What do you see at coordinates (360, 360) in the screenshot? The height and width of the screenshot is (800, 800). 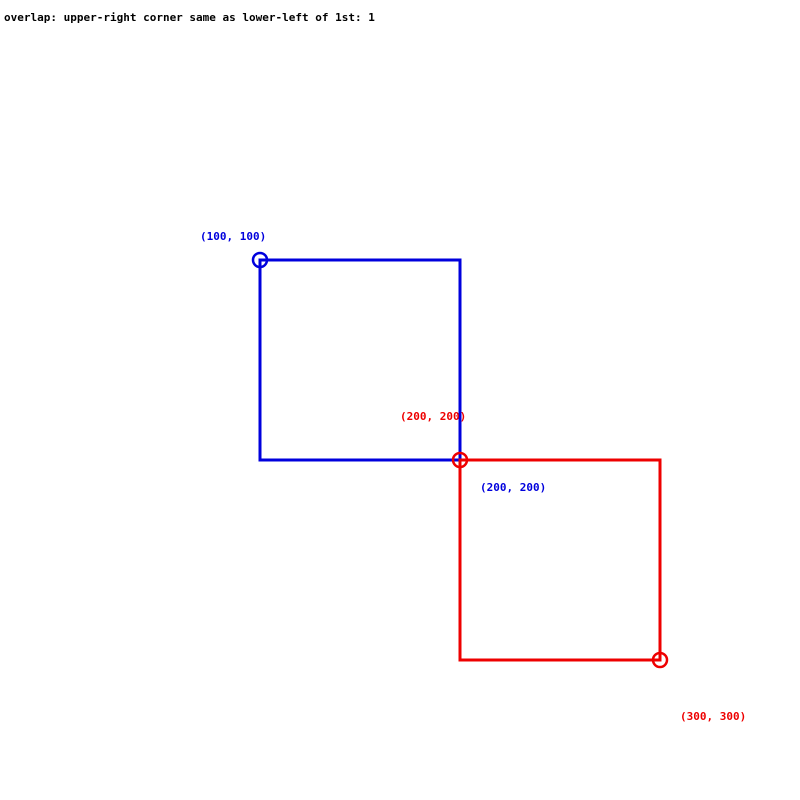 I see `first-rectangle` at bounding box center [360, 360].